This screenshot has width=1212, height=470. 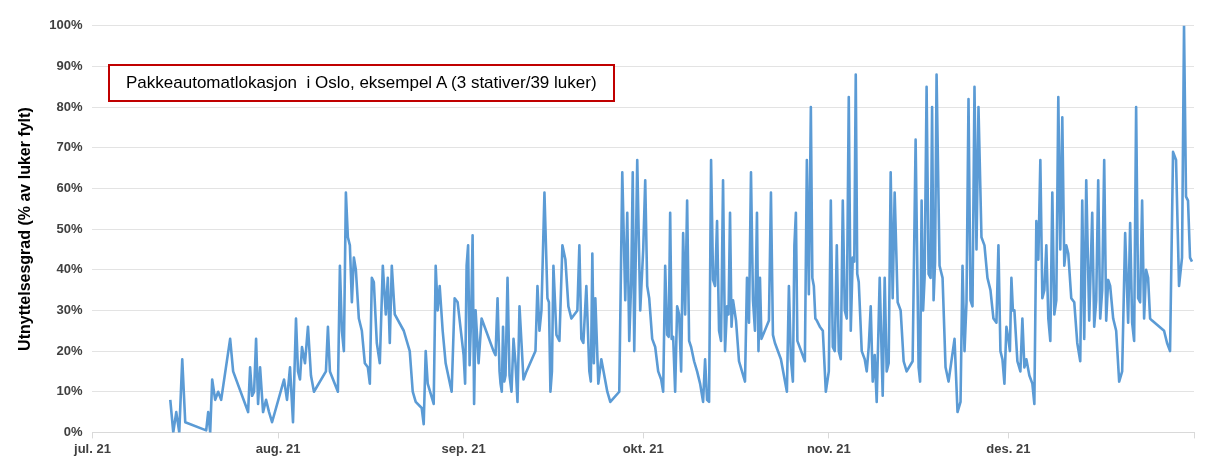 I want to click on x-tick-label: jul. 21, so click(x=92, y=448).